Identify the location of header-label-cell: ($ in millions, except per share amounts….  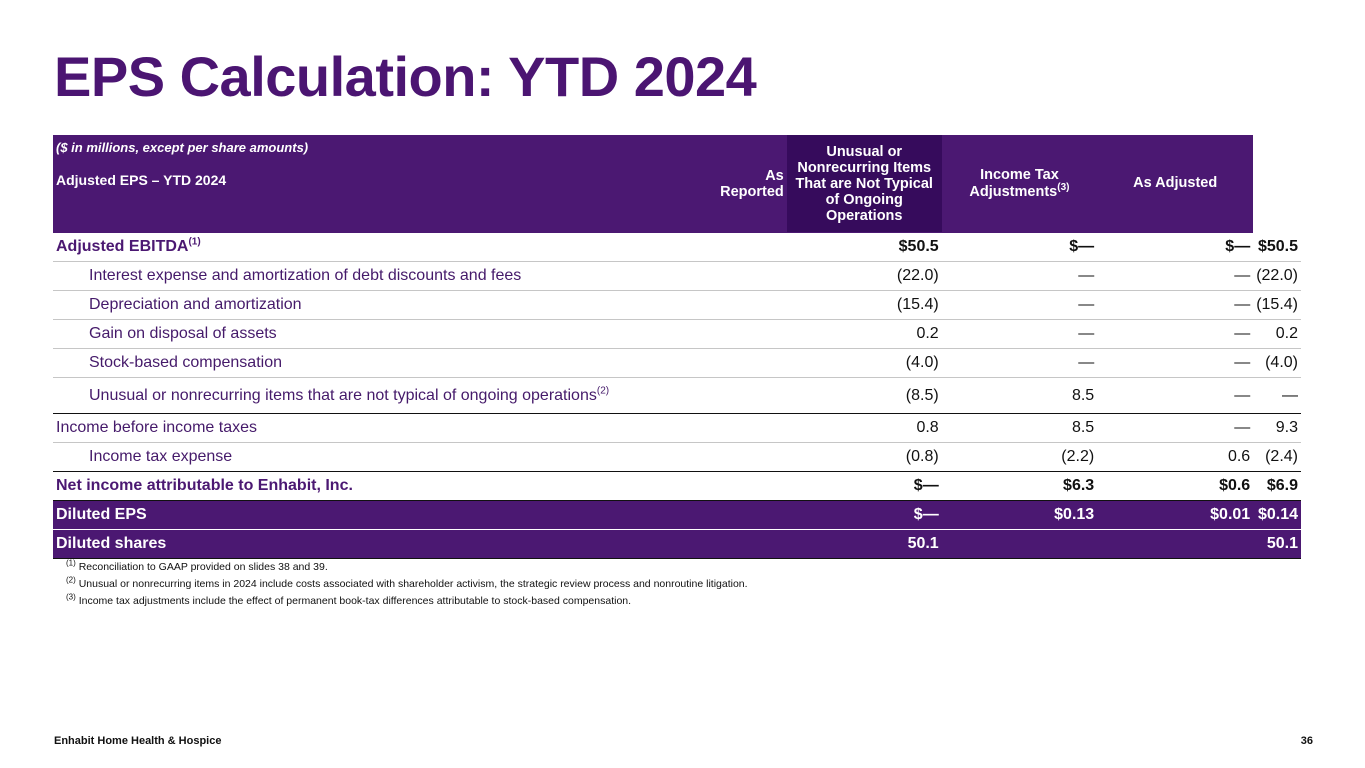
(385, 184).